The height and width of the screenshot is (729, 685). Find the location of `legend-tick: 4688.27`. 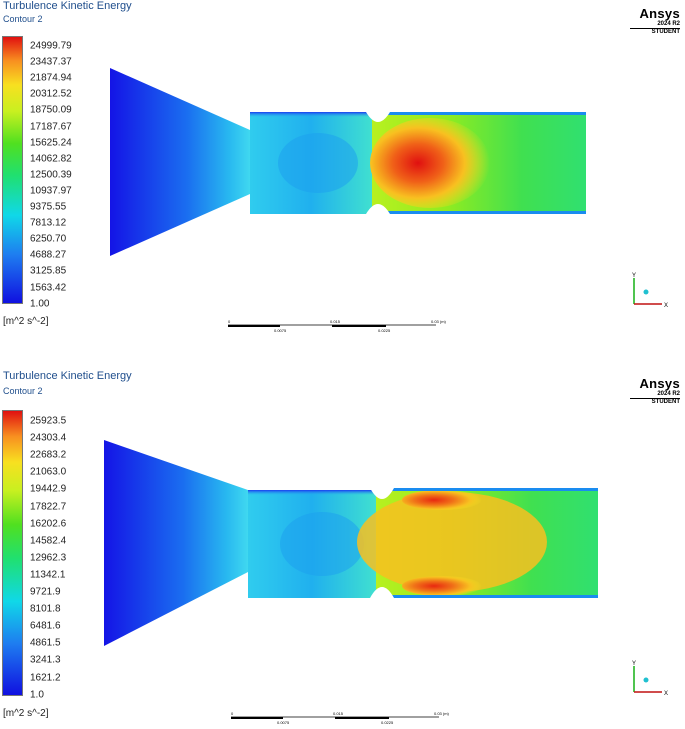

legend-tick: 4688.27 is located at coordinates (48, 255).